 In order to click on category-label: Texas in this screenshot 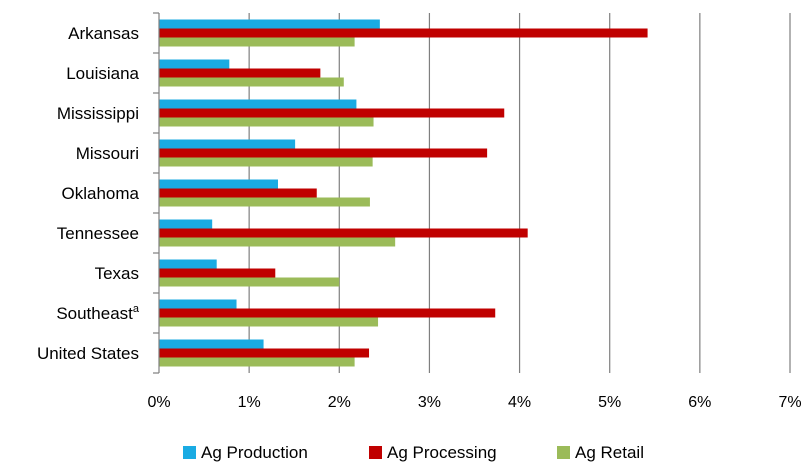, I will do `click(117, 273)`.